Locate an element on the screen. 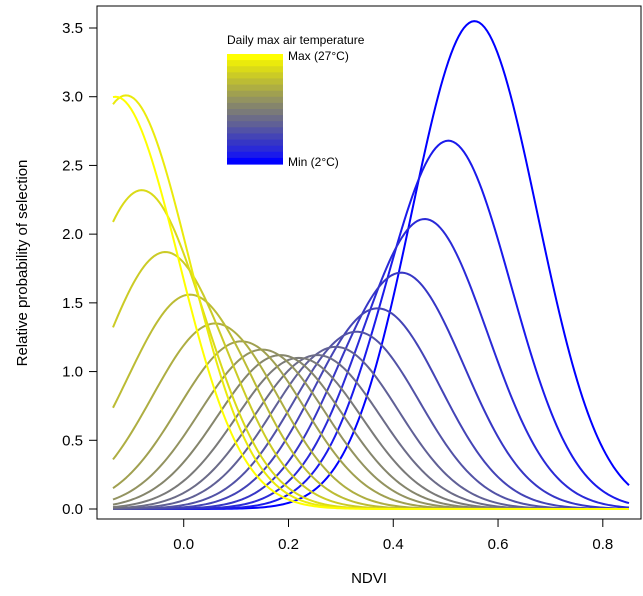 This screenshot has height=596, width=643. legend-max-label: Max (27°C) is located at coordinates (318, 56).